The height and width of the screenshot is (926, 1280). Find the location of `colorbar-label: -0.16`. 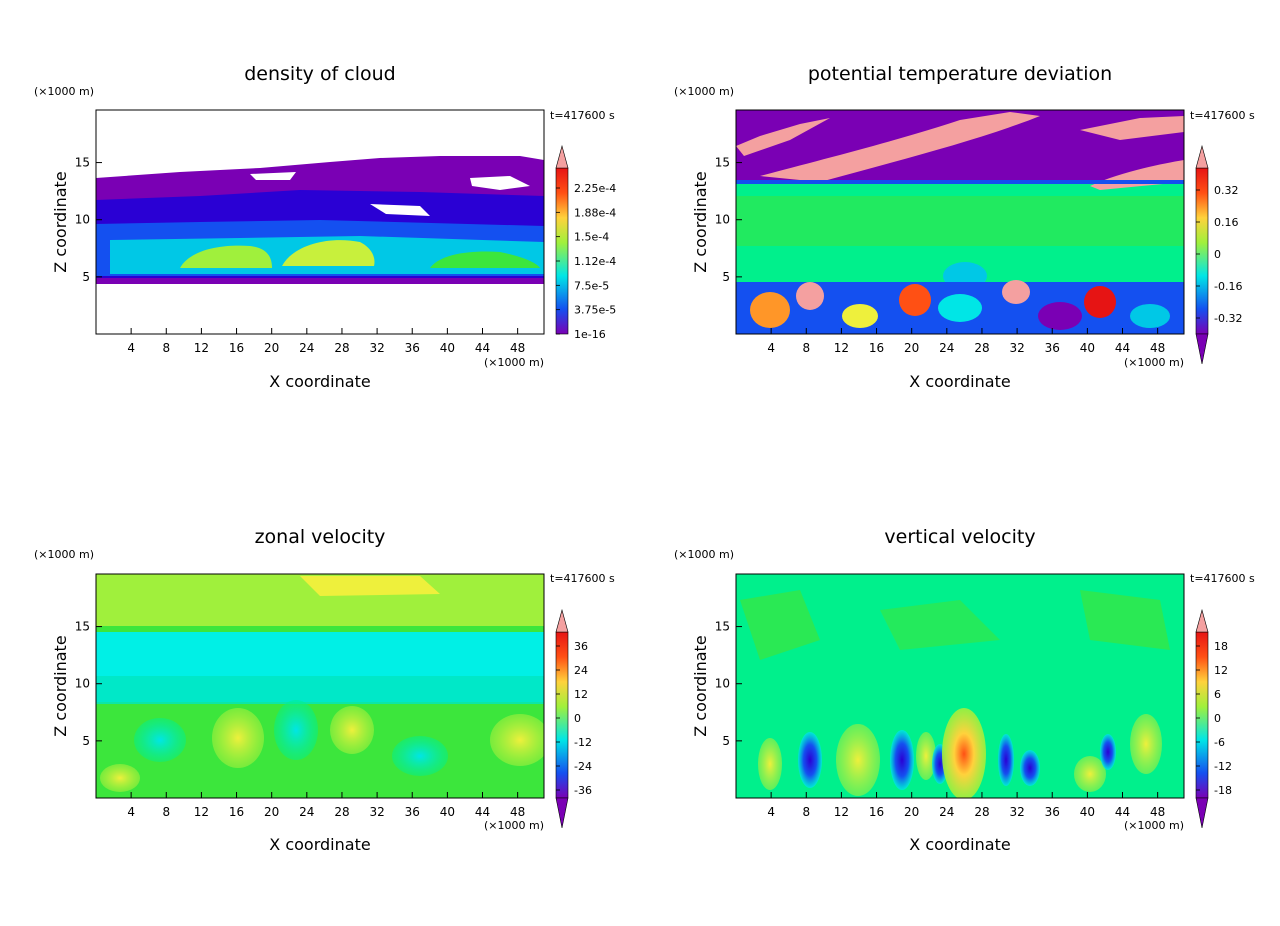

colorbar-label: -0.16 is located at coordinates (1228, 286).